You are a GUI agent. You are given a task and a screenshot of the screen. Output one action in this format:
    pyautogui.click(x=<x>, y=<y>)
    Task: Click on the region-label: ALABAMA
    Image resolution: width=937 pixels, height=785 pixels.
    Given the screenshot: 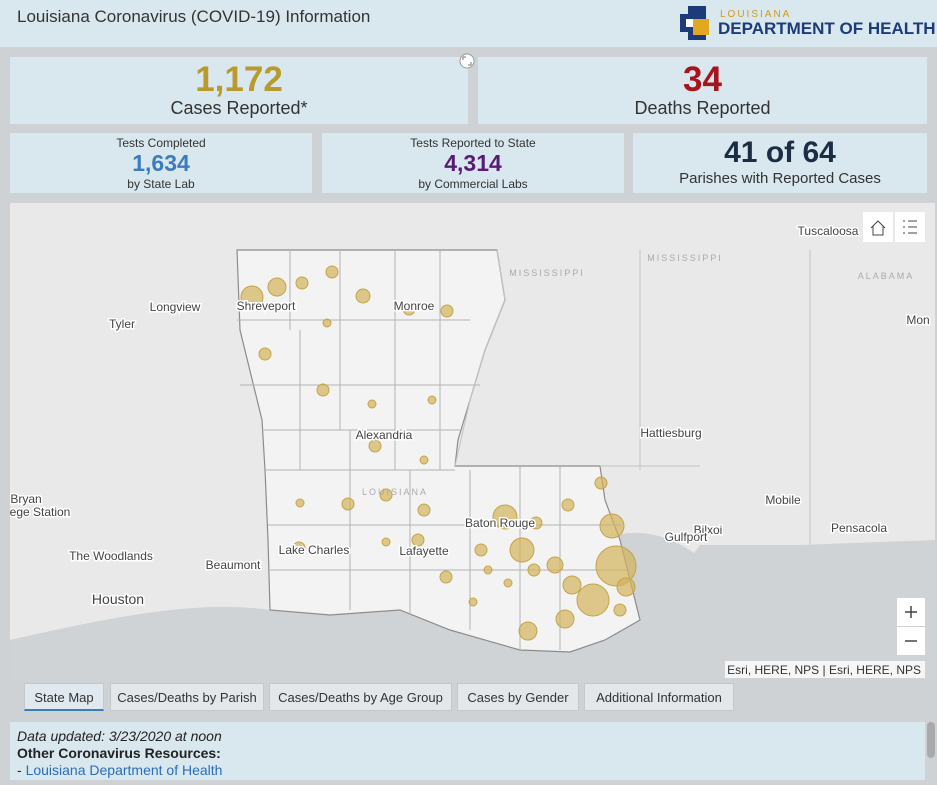 What is the action you would take?
    pyautogui.click(x=886, y=276)
    